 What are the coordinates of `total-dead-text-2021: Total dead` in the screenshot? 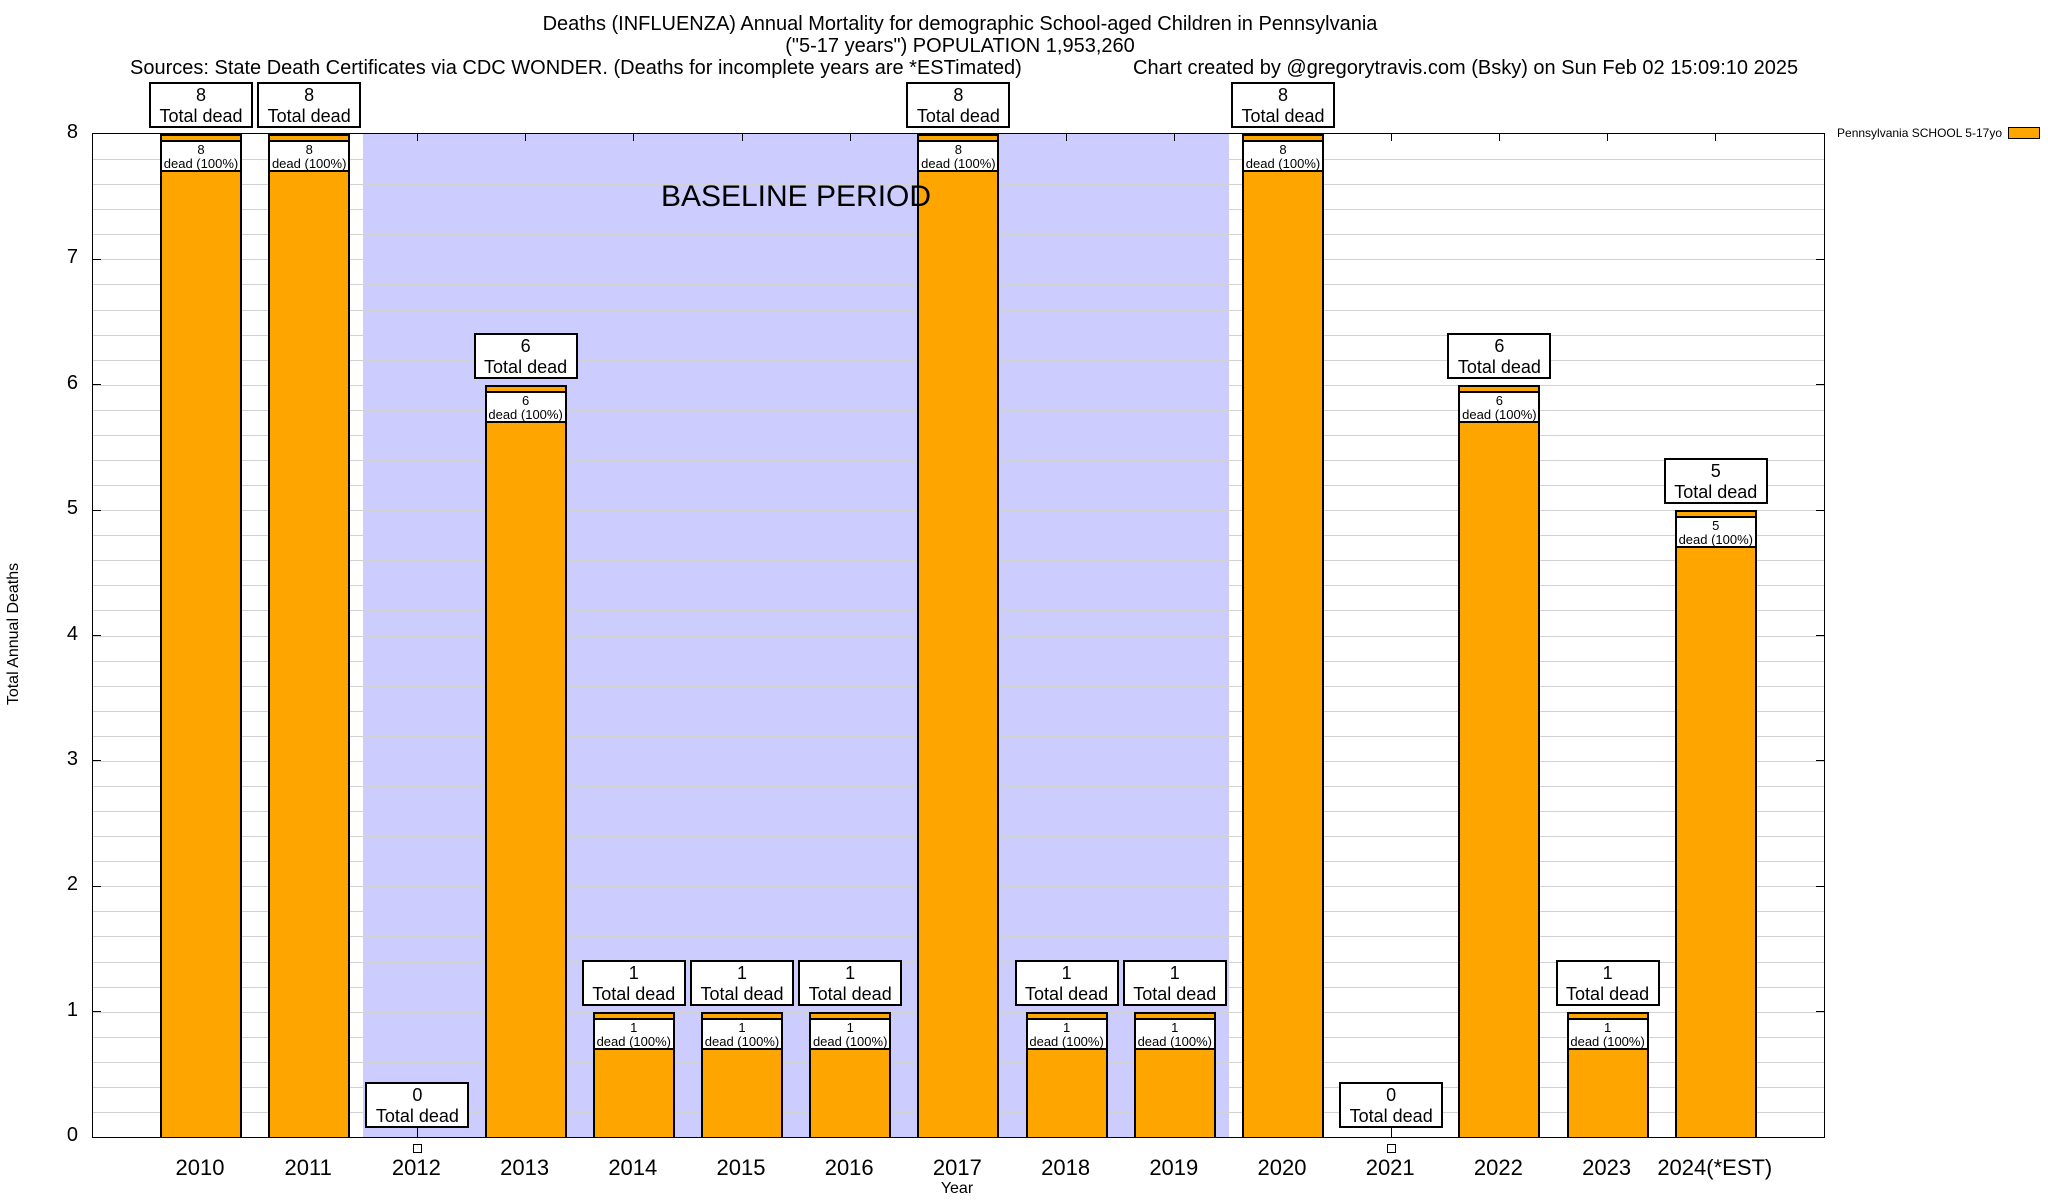 It's located at (1391, 1116).